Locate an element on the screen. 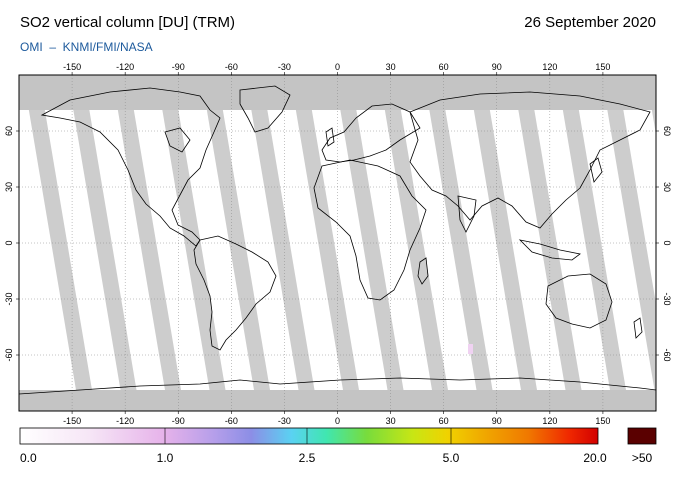  colorbar-label-5: 5.0 is located at coordinates (451, 458).